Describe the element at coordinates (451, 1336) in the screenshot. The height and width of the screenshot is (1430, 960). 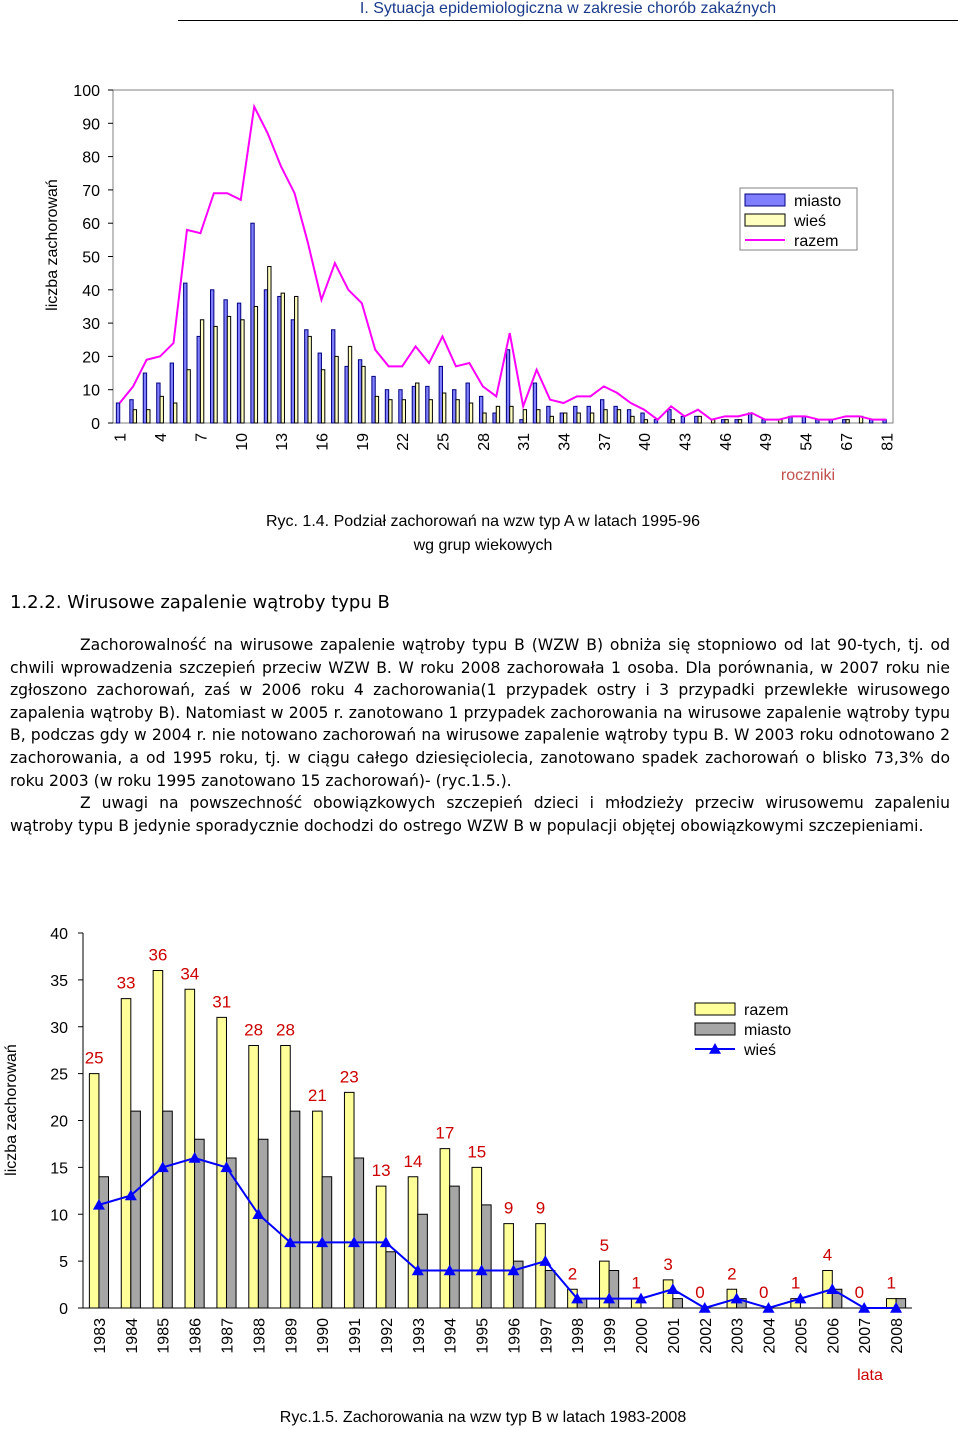
I see `x-tick-label: 1994` at that location.